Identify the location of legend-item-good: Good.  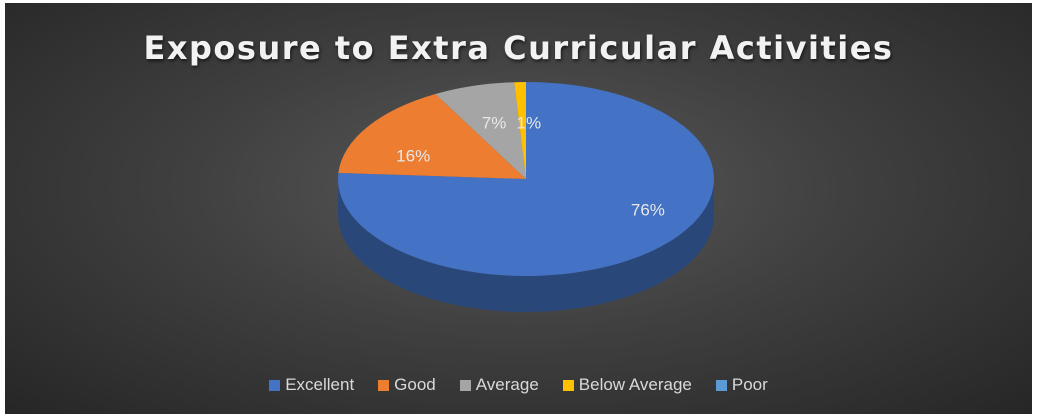
(407, 385).